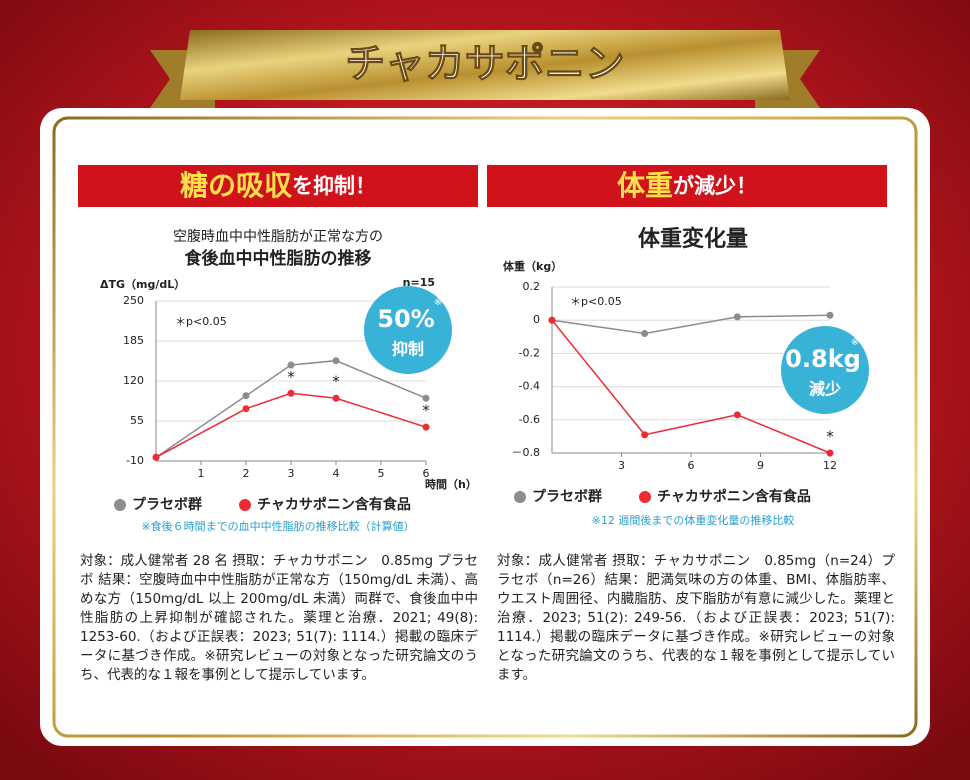 Image resolution: width=970 pixels, height=780 pixels. Describe the element at coordinates (529, 419) in the screenshot. I see `y-tick-label: -0.6` at that location.